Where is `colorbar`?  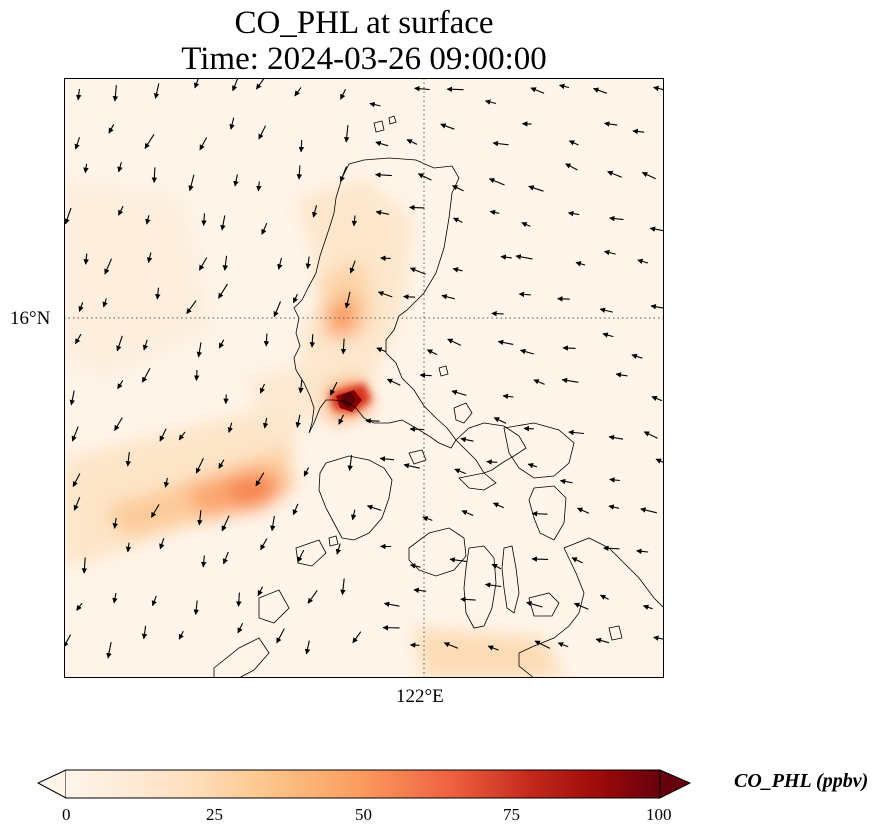
colorbar is located at coordinates (364, 784).